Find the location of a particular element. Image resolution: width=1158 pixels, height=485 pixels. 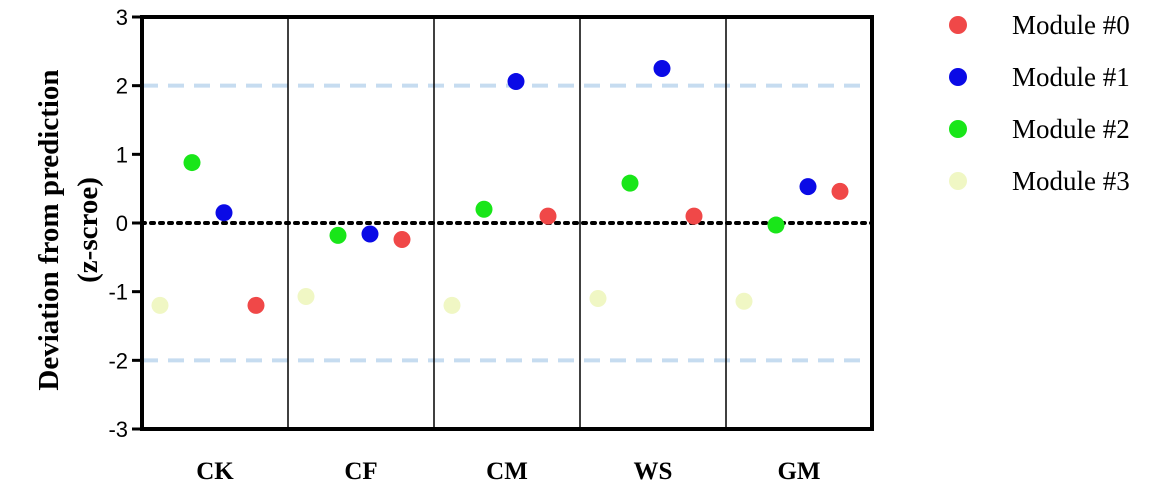

y-axis-label-line2: (z-scroe) is located at coordinates (88, 230).